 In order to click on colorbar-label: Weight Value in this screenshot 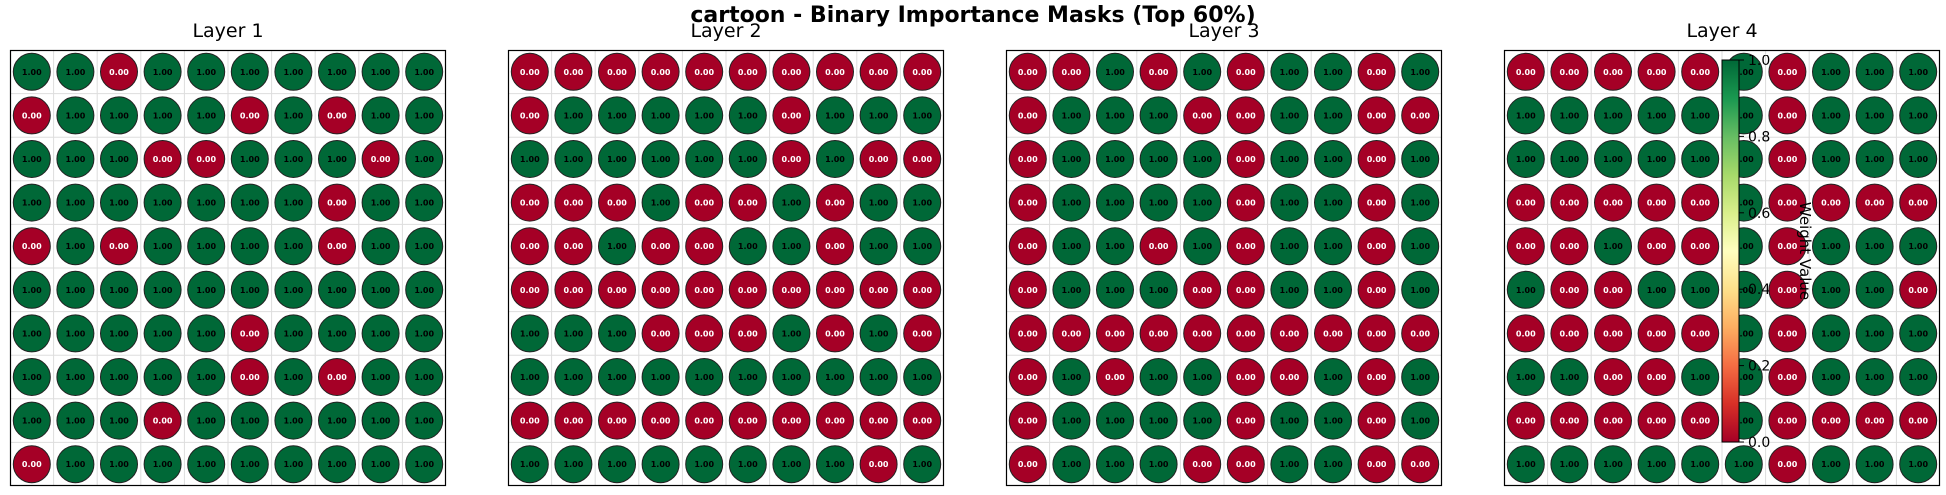, I will do `click(1805, 251)`.